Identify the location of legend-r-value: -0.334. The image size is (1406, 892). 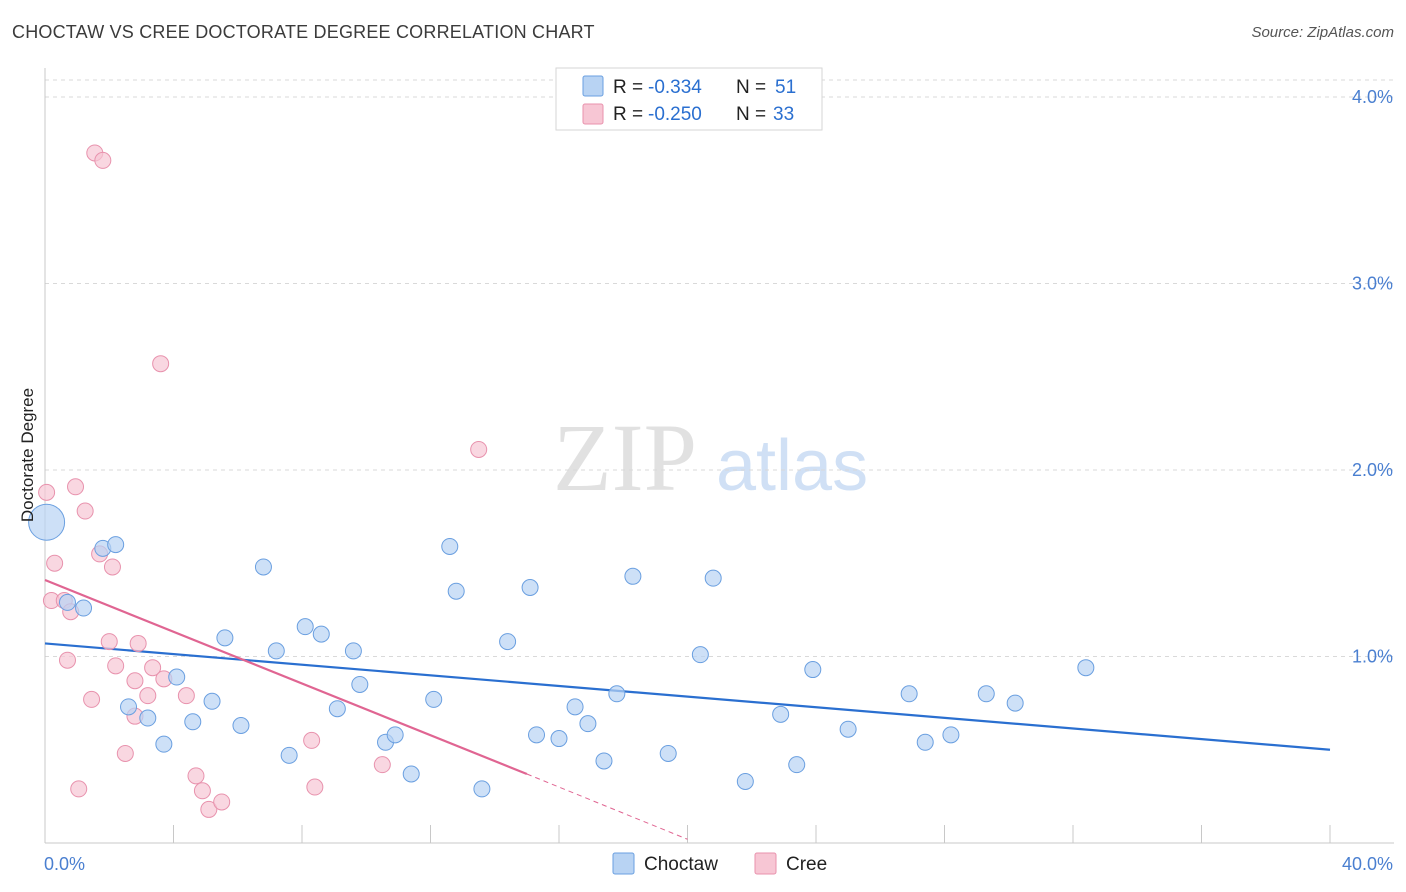
(675, 87).